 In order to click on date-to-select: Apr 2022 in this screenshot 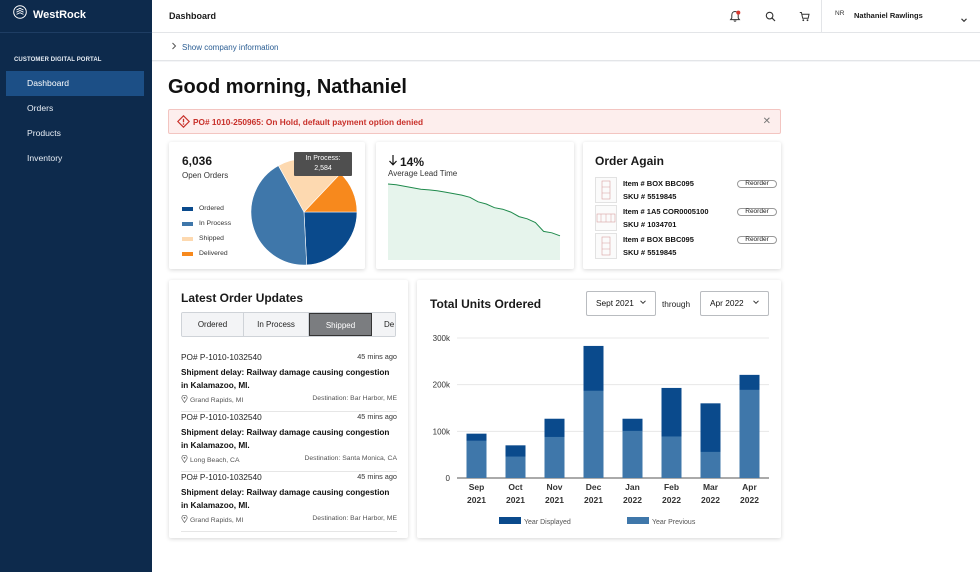, I will do `click(734, 303)`.